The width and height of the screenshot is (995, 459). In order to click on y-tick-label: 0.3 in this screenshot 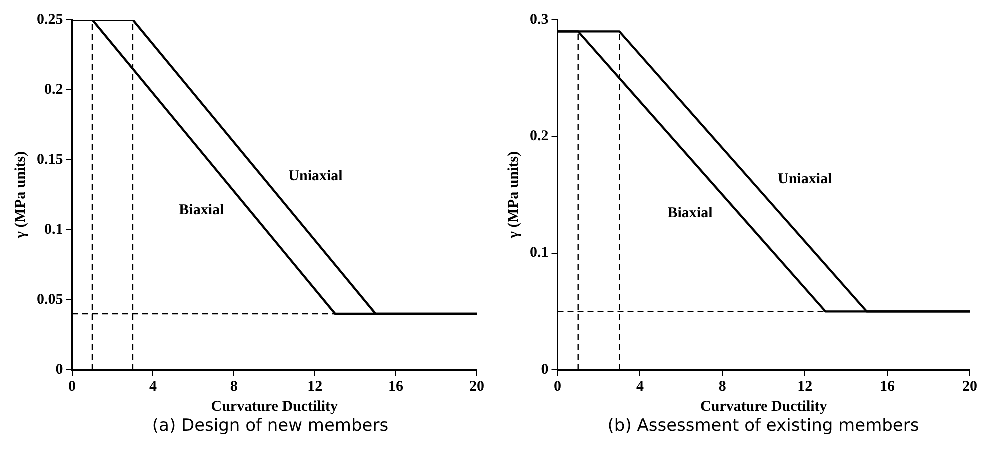, I will do `click(539, 20)`.